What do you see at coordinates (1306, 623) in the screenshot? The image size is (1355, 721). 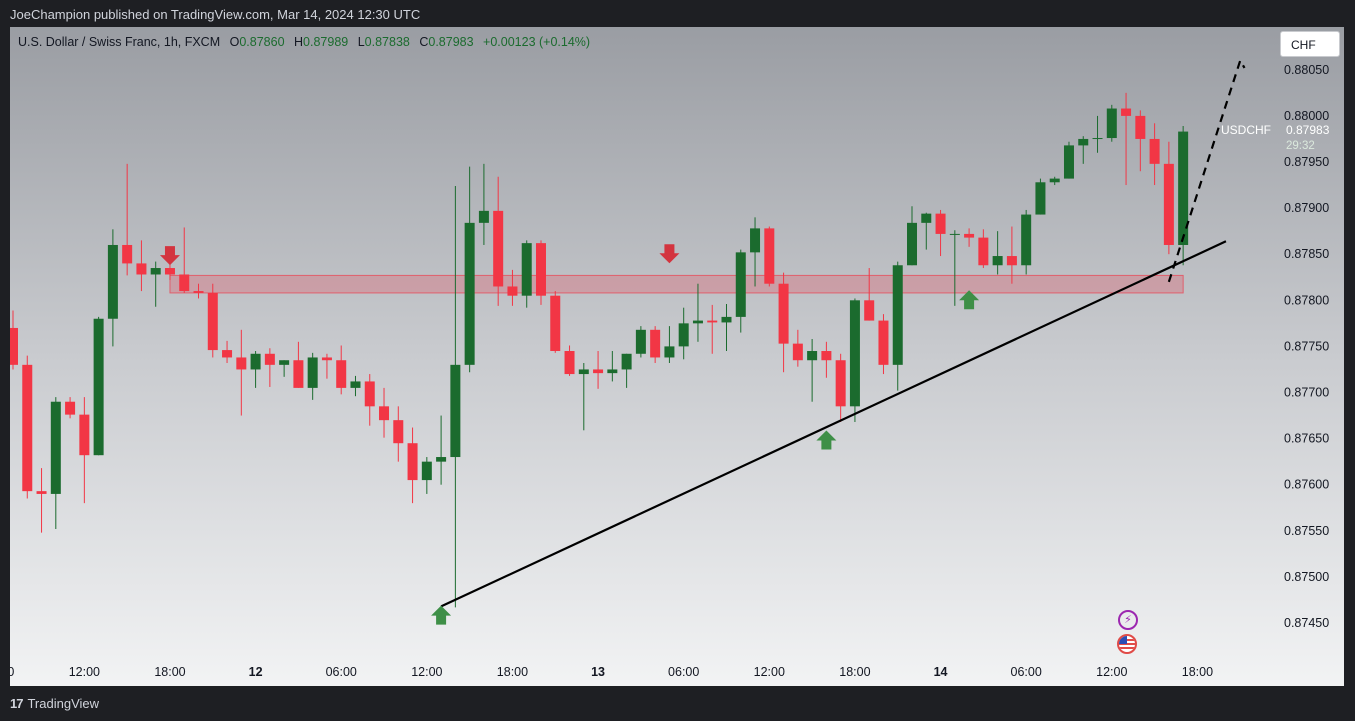 I see `y-tick-label: 0.87450` at bounding box center [1306, 623].